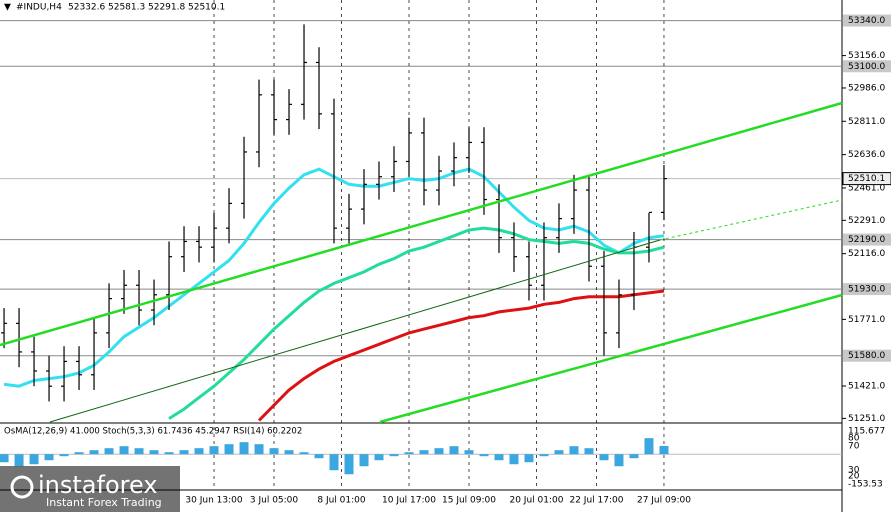 The image size is (891, 512). Describe the element at coordinates (22, 487) in the screenshot. I see `watermark-logo` at that location.